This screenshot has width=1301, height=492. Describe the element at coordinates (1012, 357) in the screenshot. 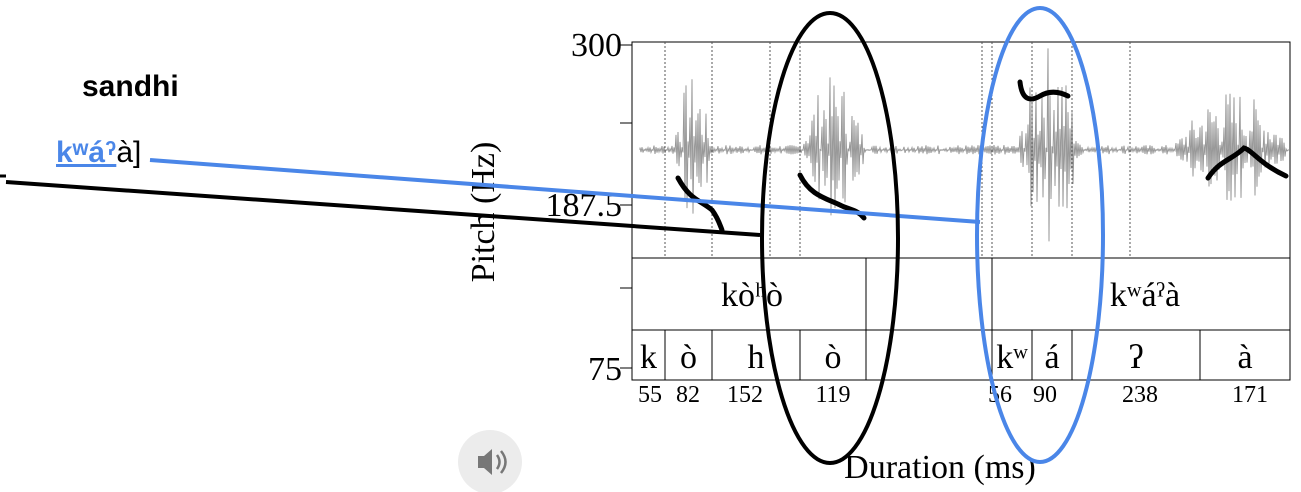

I see `segment-label: kʷ` at that location.